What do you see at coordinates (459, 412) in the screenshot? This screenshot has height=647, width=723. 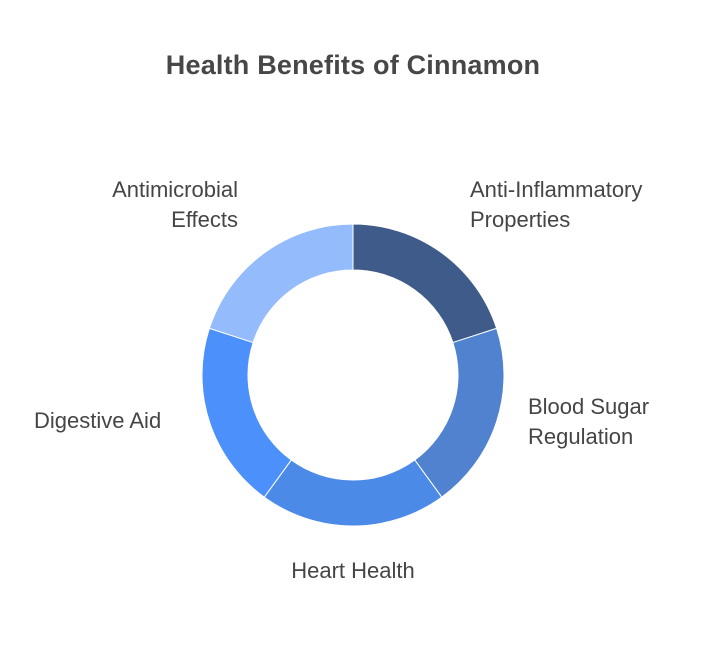 I see `segment-blood-sugar` at bounding box center [459, 412].